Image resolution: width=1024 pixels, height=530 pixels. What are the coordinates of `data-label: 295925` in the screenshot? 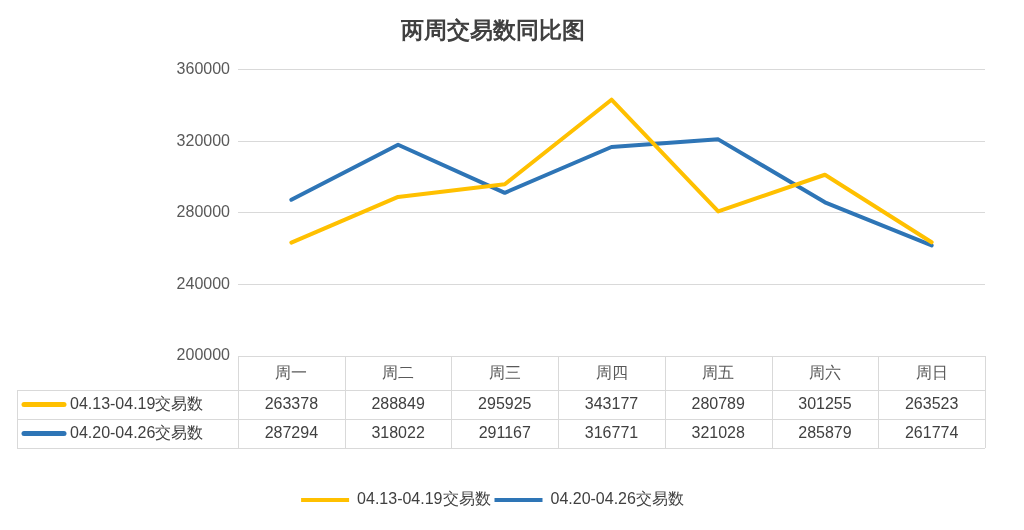 It's located at (505, 403).